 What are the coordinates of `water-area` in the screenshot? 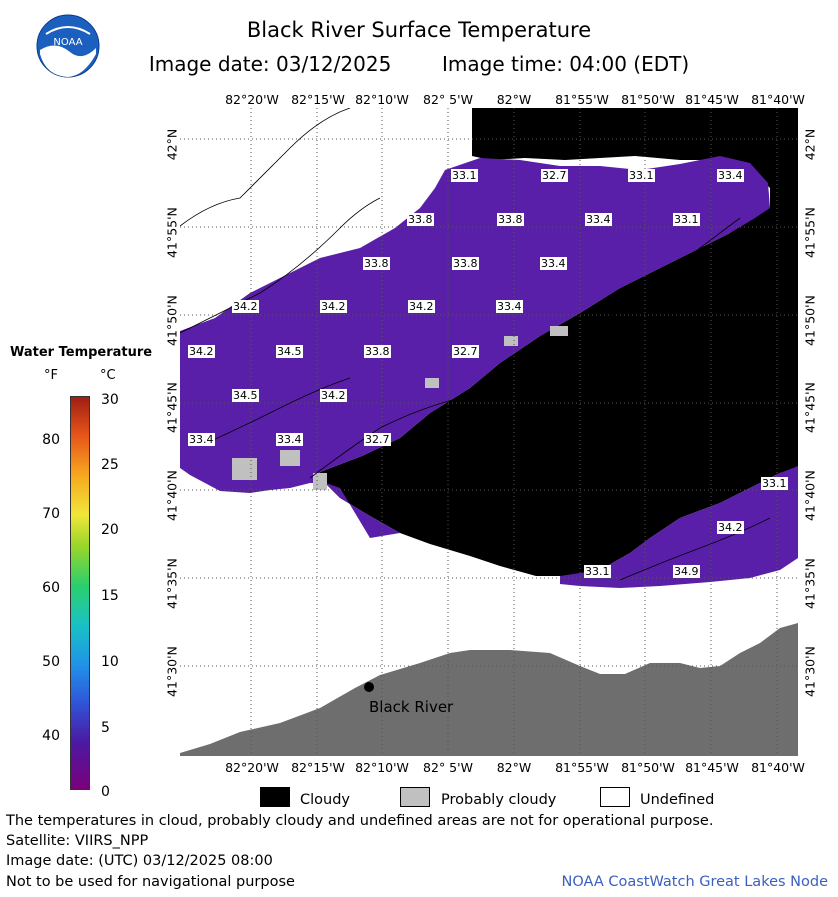 It's located at (679, 527).